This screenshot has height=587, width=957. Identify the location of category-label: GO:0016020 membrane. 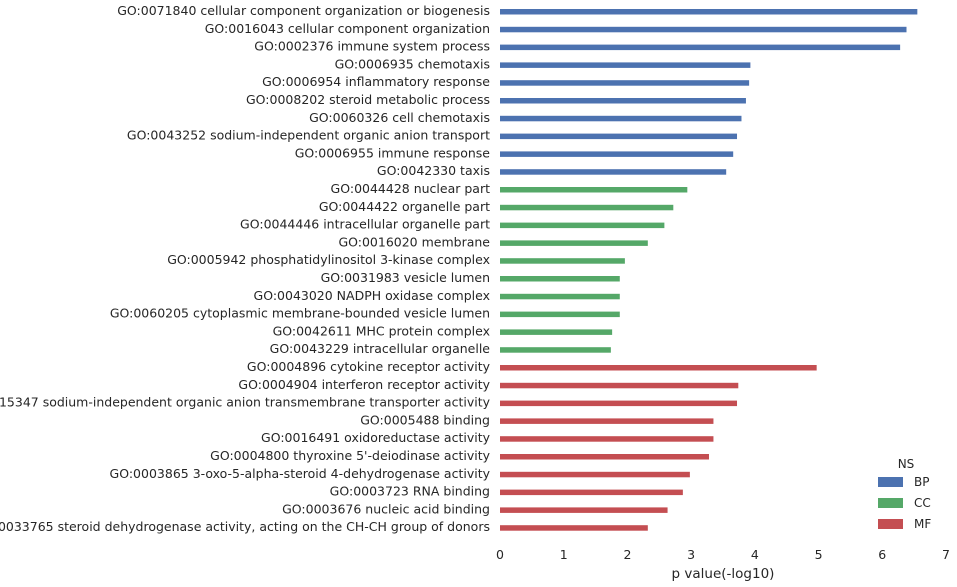
(414, 241).